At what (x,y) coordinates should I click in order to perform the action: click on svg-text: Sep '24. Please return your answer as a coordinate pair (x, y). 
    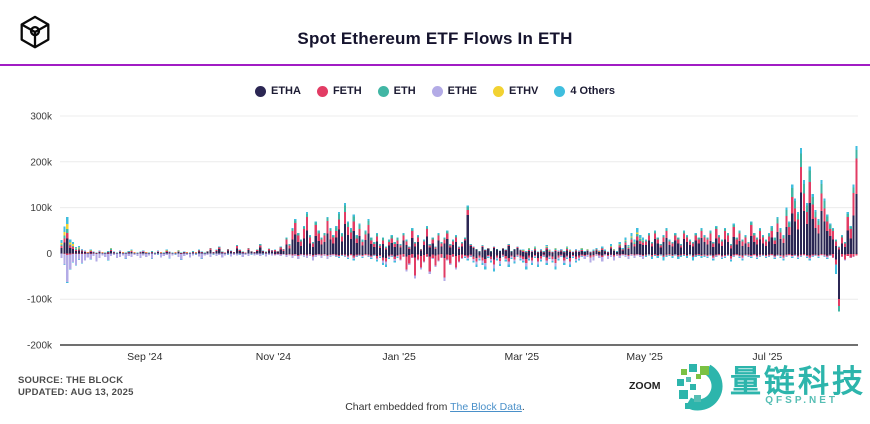
    Looking at the image, I should click on (144, 357).